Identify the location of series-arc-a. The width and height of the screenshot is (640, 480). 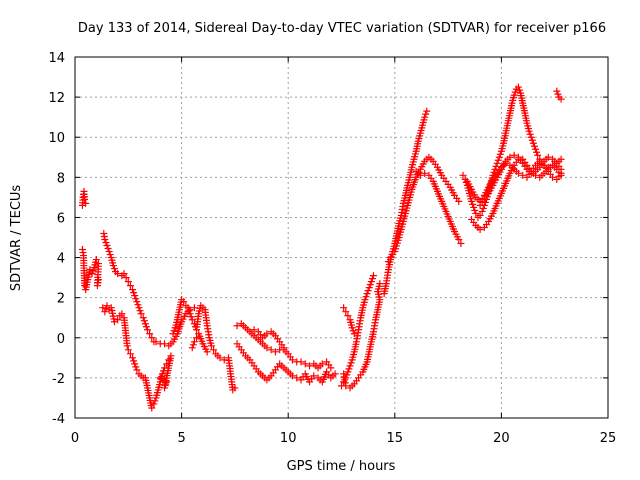
(90, 240).